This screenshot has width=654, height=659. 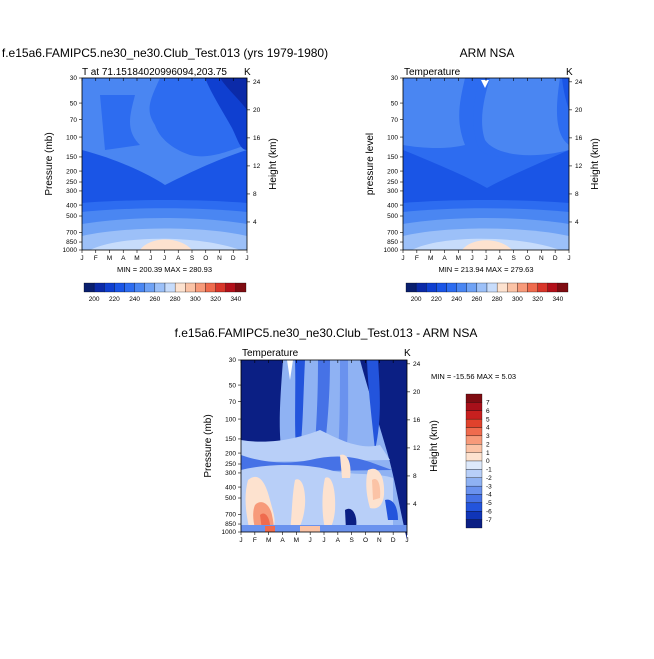 I want to click on x-tick-label: N, so click(x=379, y=540).